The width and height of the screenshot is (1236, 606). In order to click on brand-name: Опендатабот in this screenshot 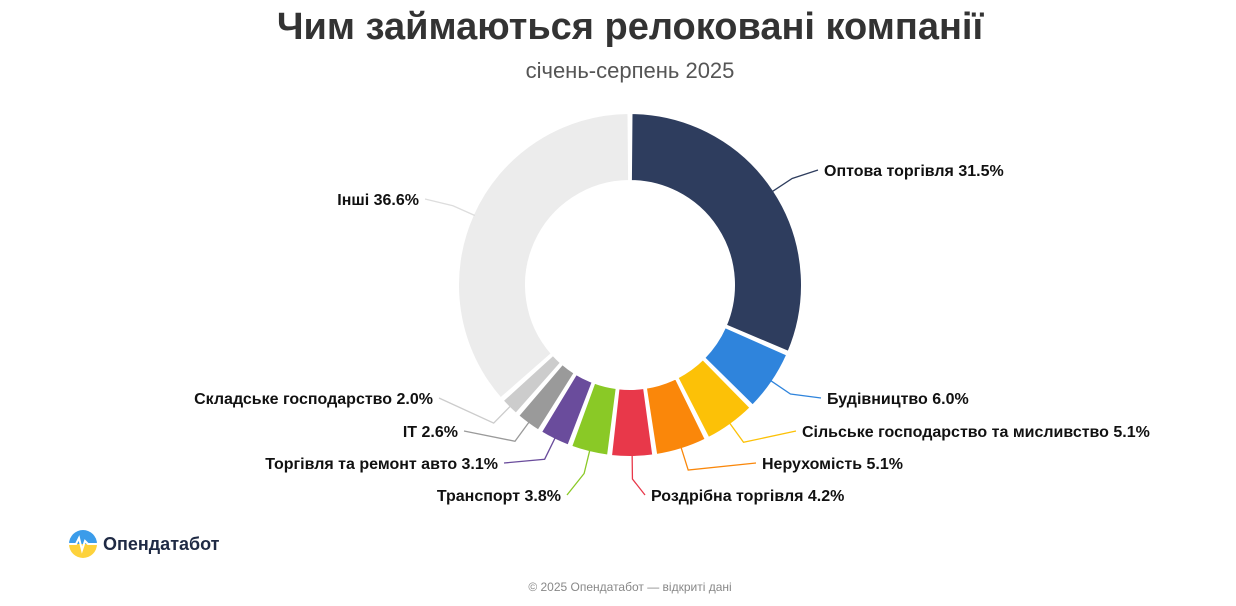, I will do `click(161, 543)`.